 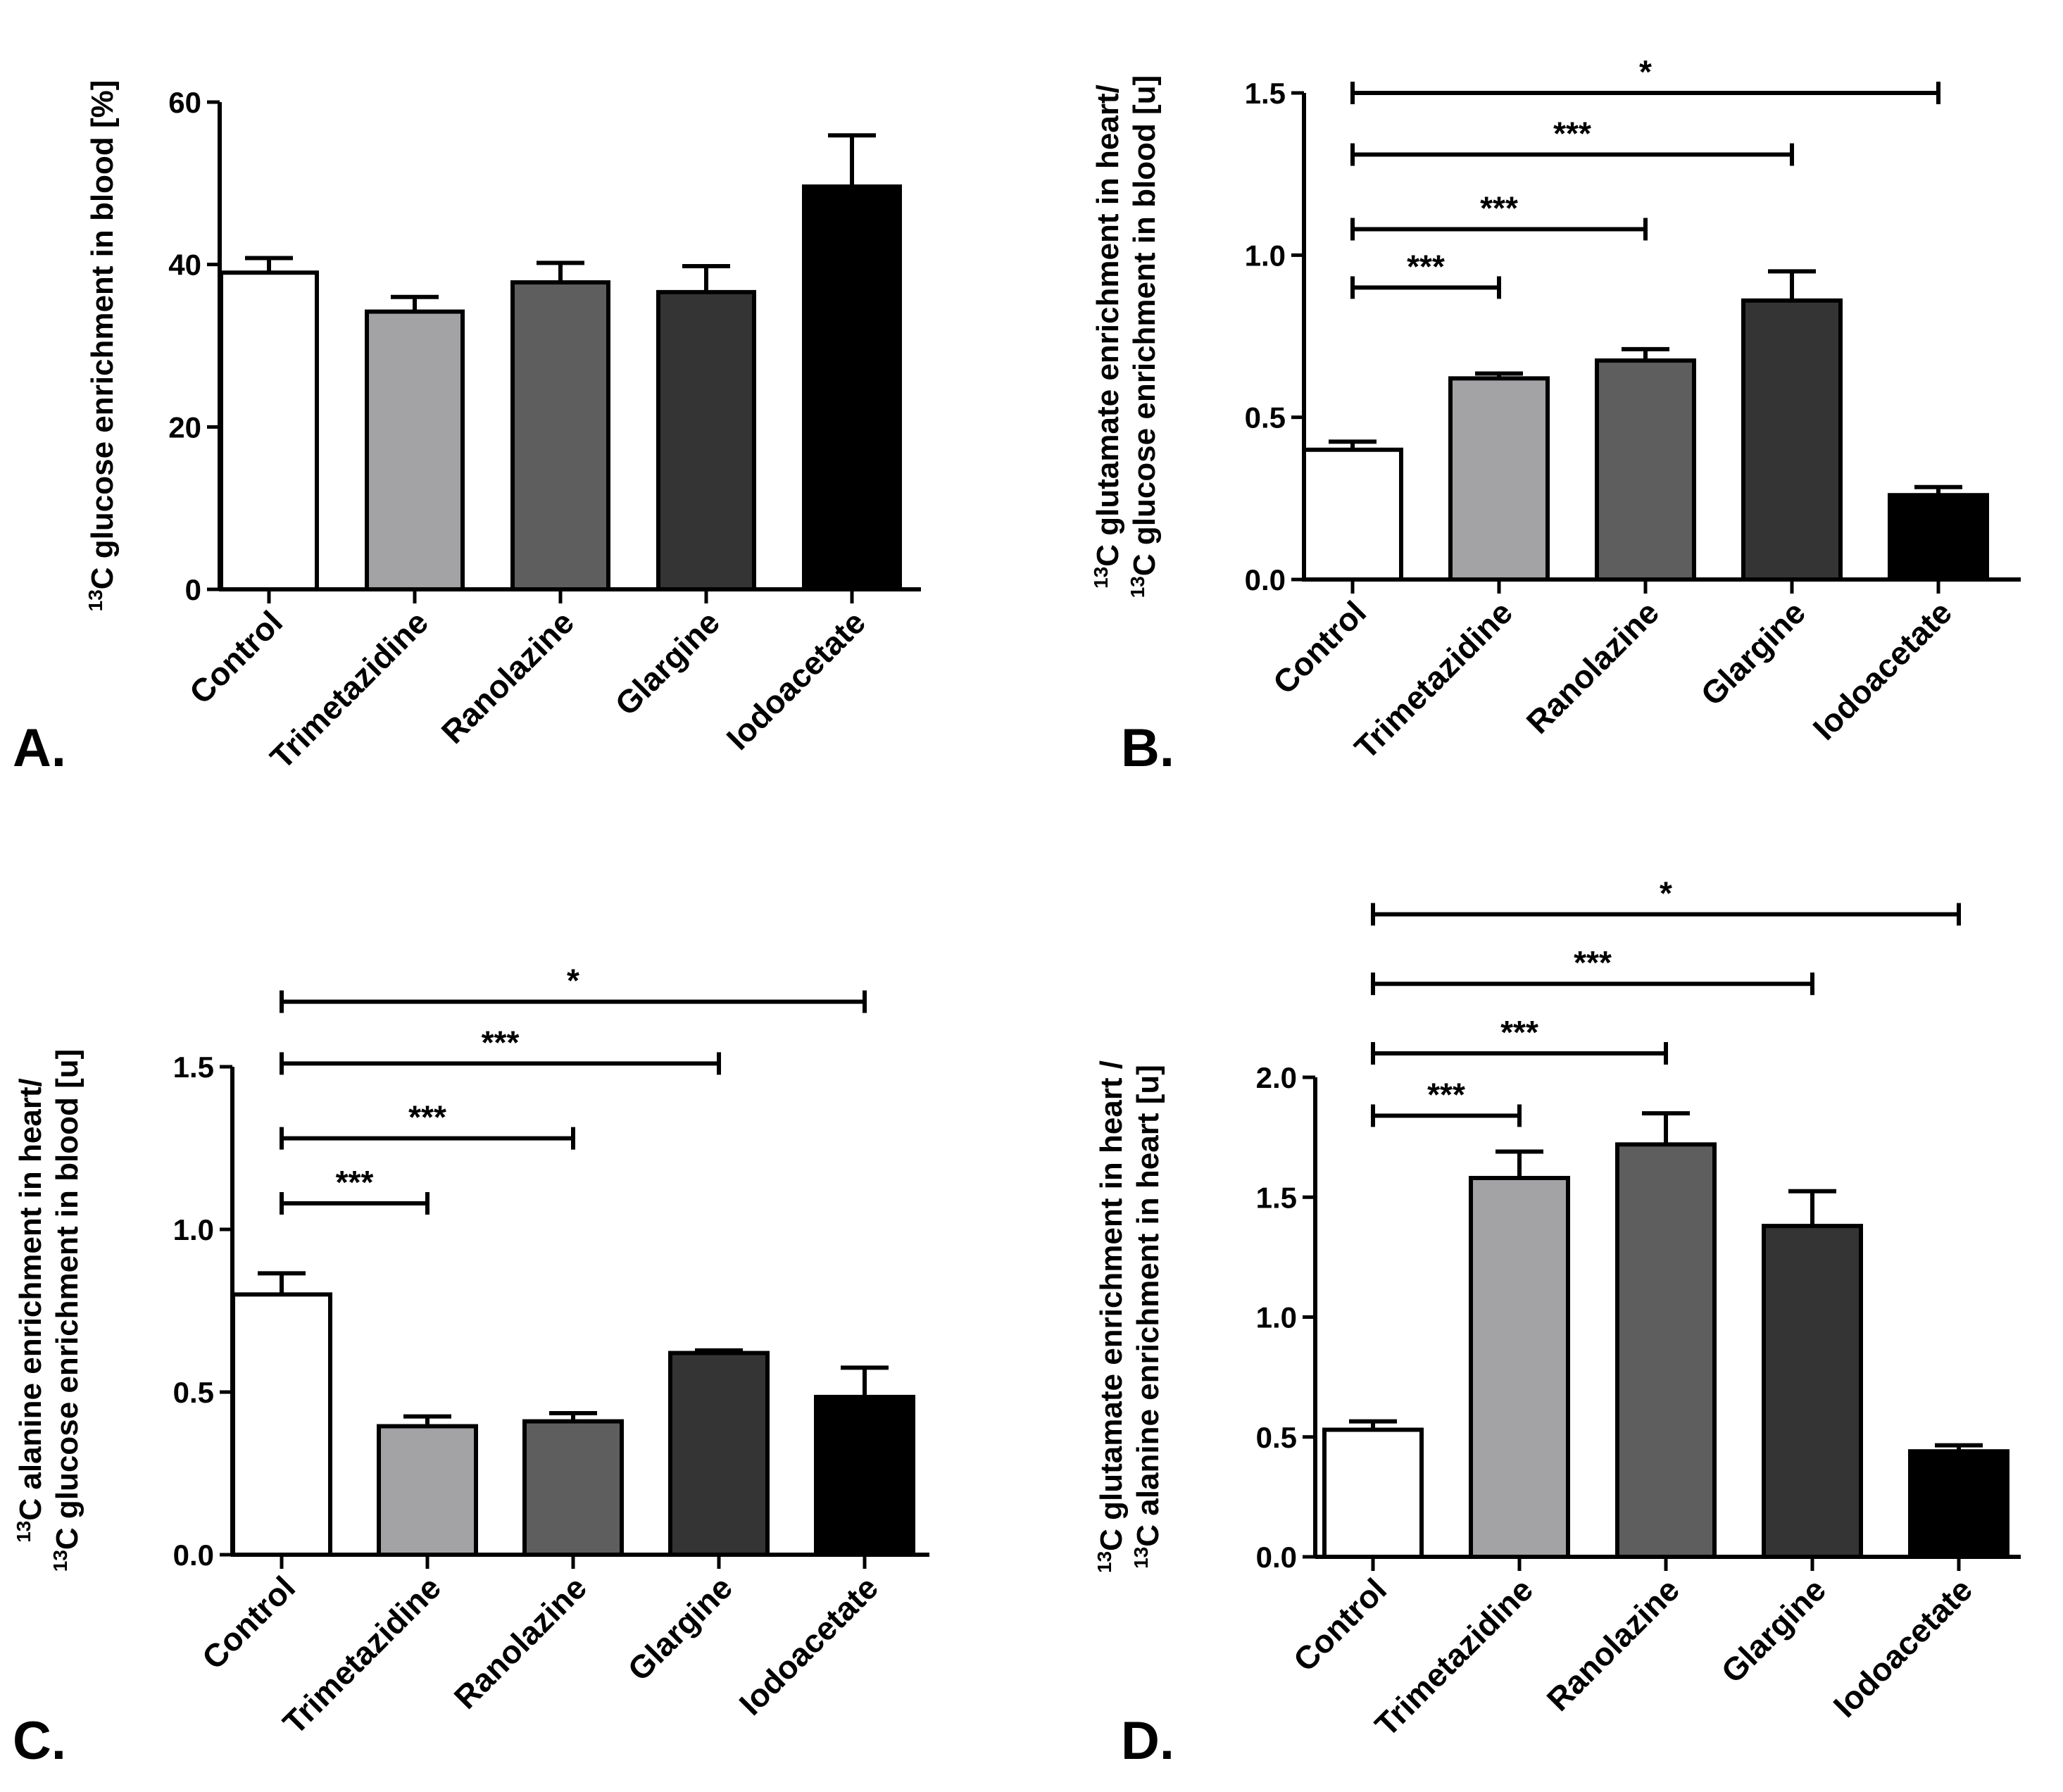 What do you see at coordinates (1111, 1305) in the screenshot?
I see `y-axis-label-text: C glutamate enrichment in heart /` at bounding box center [1111, 1305].